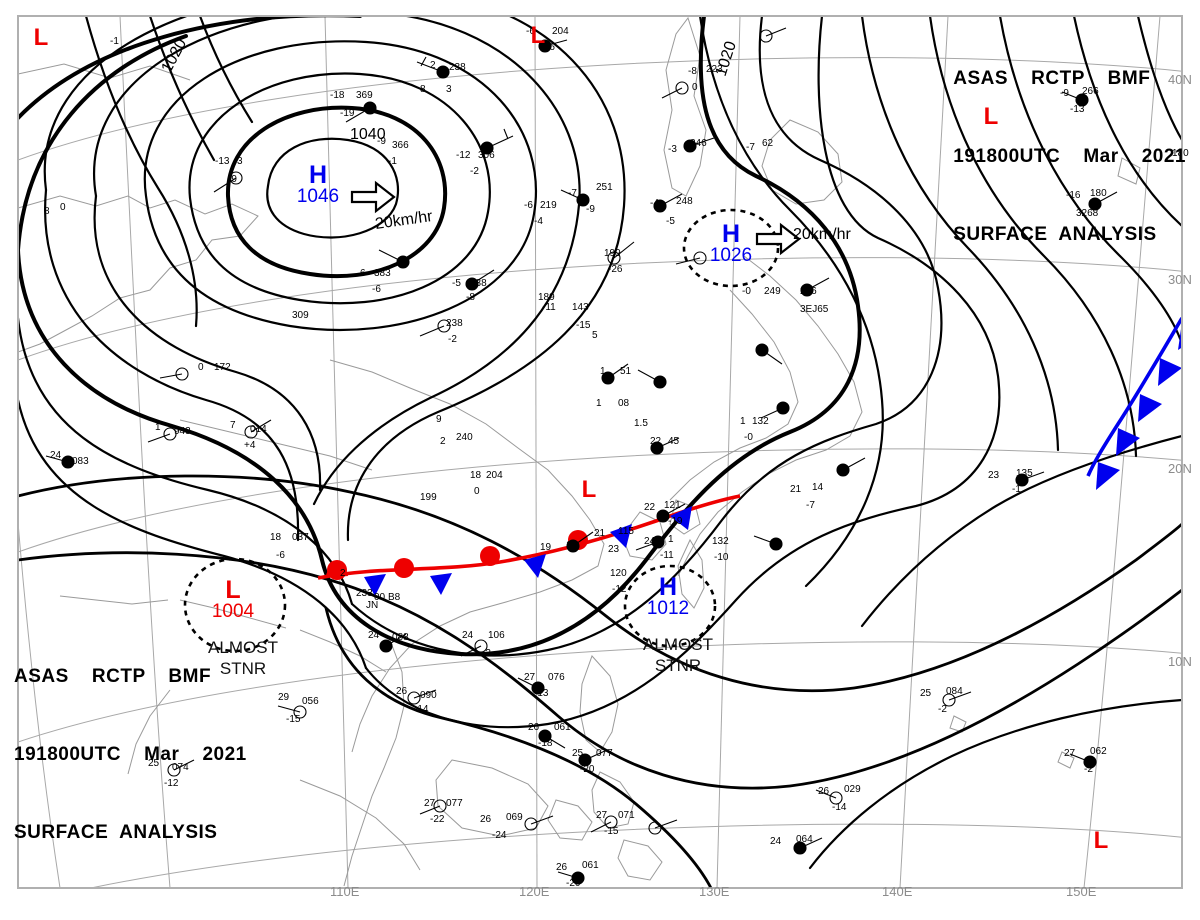 The width and height of the screenshot is (1200, 920). What do you see at coordinates (233, 590) in the screenshot?
I see `pressure-center-letter: L` at bounding box center [233, 590].